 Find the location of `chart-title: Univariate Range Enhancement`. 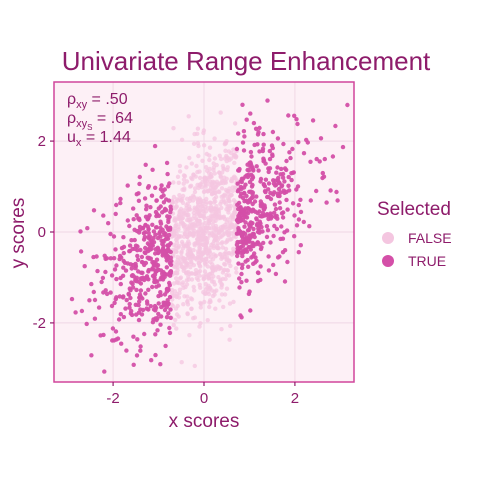

chart-title: Univariate Range Enhancement is located at coordinates (246, 61).